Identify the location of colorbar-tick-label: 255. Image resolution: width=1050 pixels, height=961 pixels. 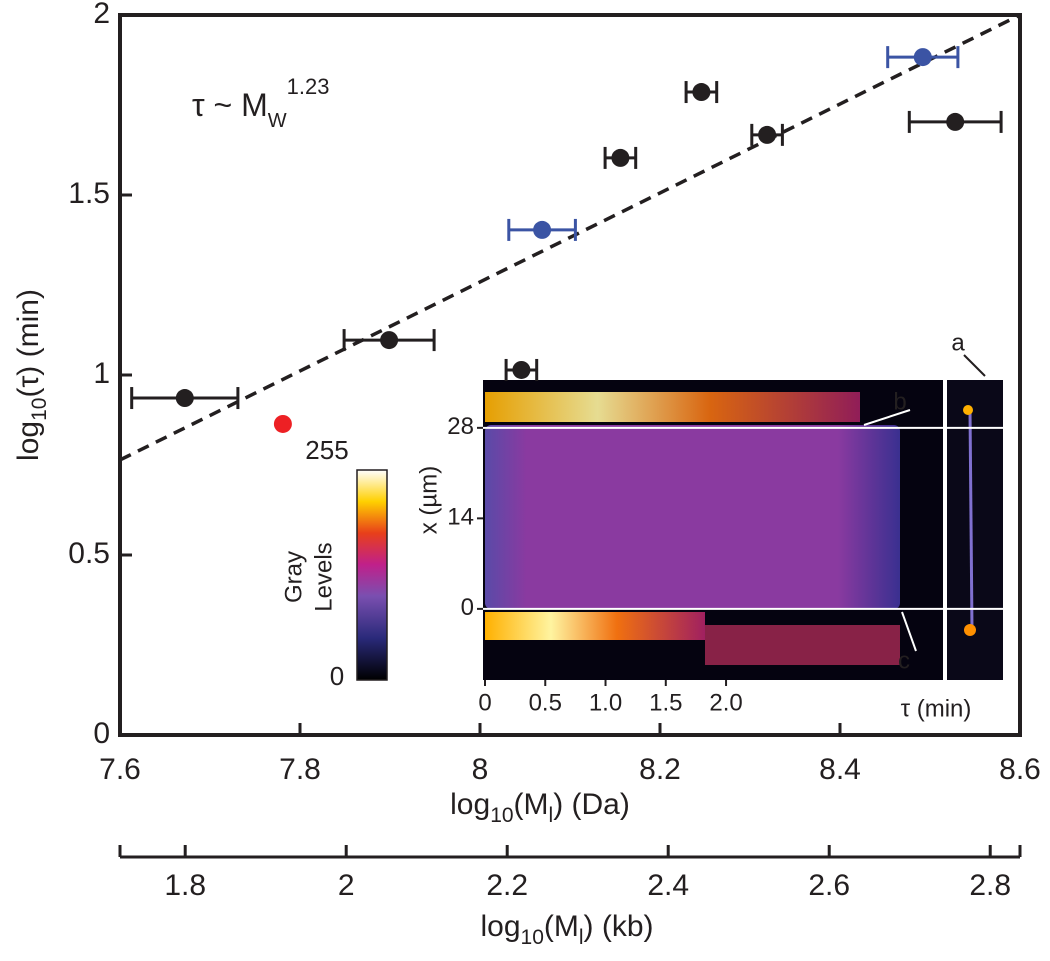
(326, 450).